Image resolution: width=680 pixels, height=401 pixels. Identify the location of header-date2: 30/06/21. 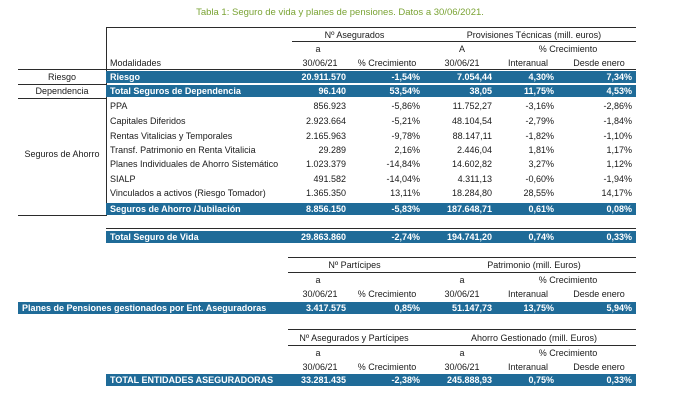
(462, 294).